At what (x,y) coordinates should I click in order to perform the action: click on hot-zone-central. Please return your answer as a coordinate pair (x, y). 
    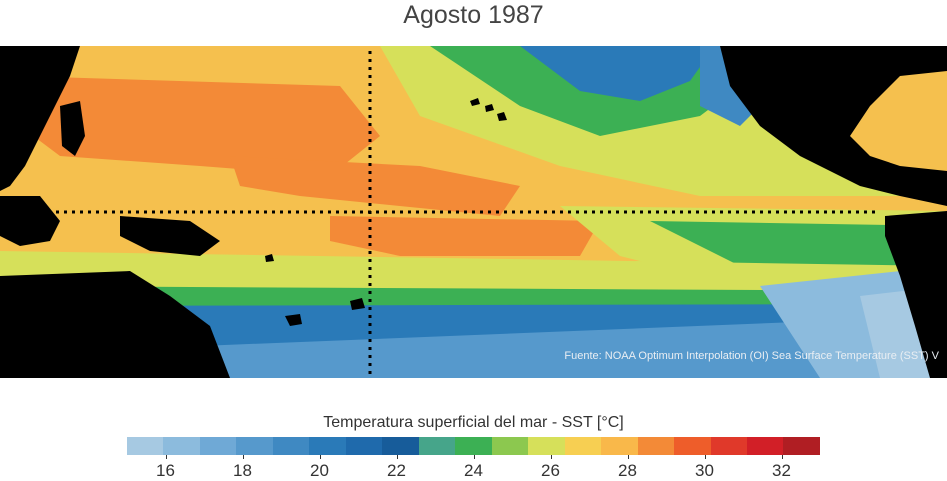
    Looking at the image, I should click on (375, 186).